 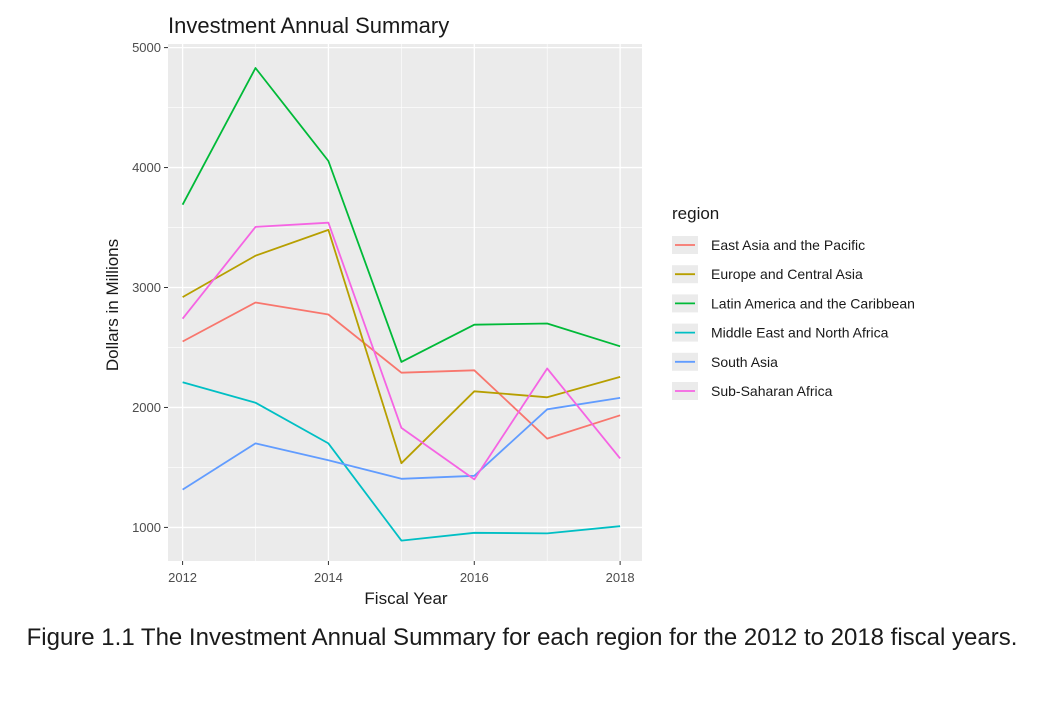 I want to click on legend-label-1: Europe and Central Asia, so click(x=787, y=274).